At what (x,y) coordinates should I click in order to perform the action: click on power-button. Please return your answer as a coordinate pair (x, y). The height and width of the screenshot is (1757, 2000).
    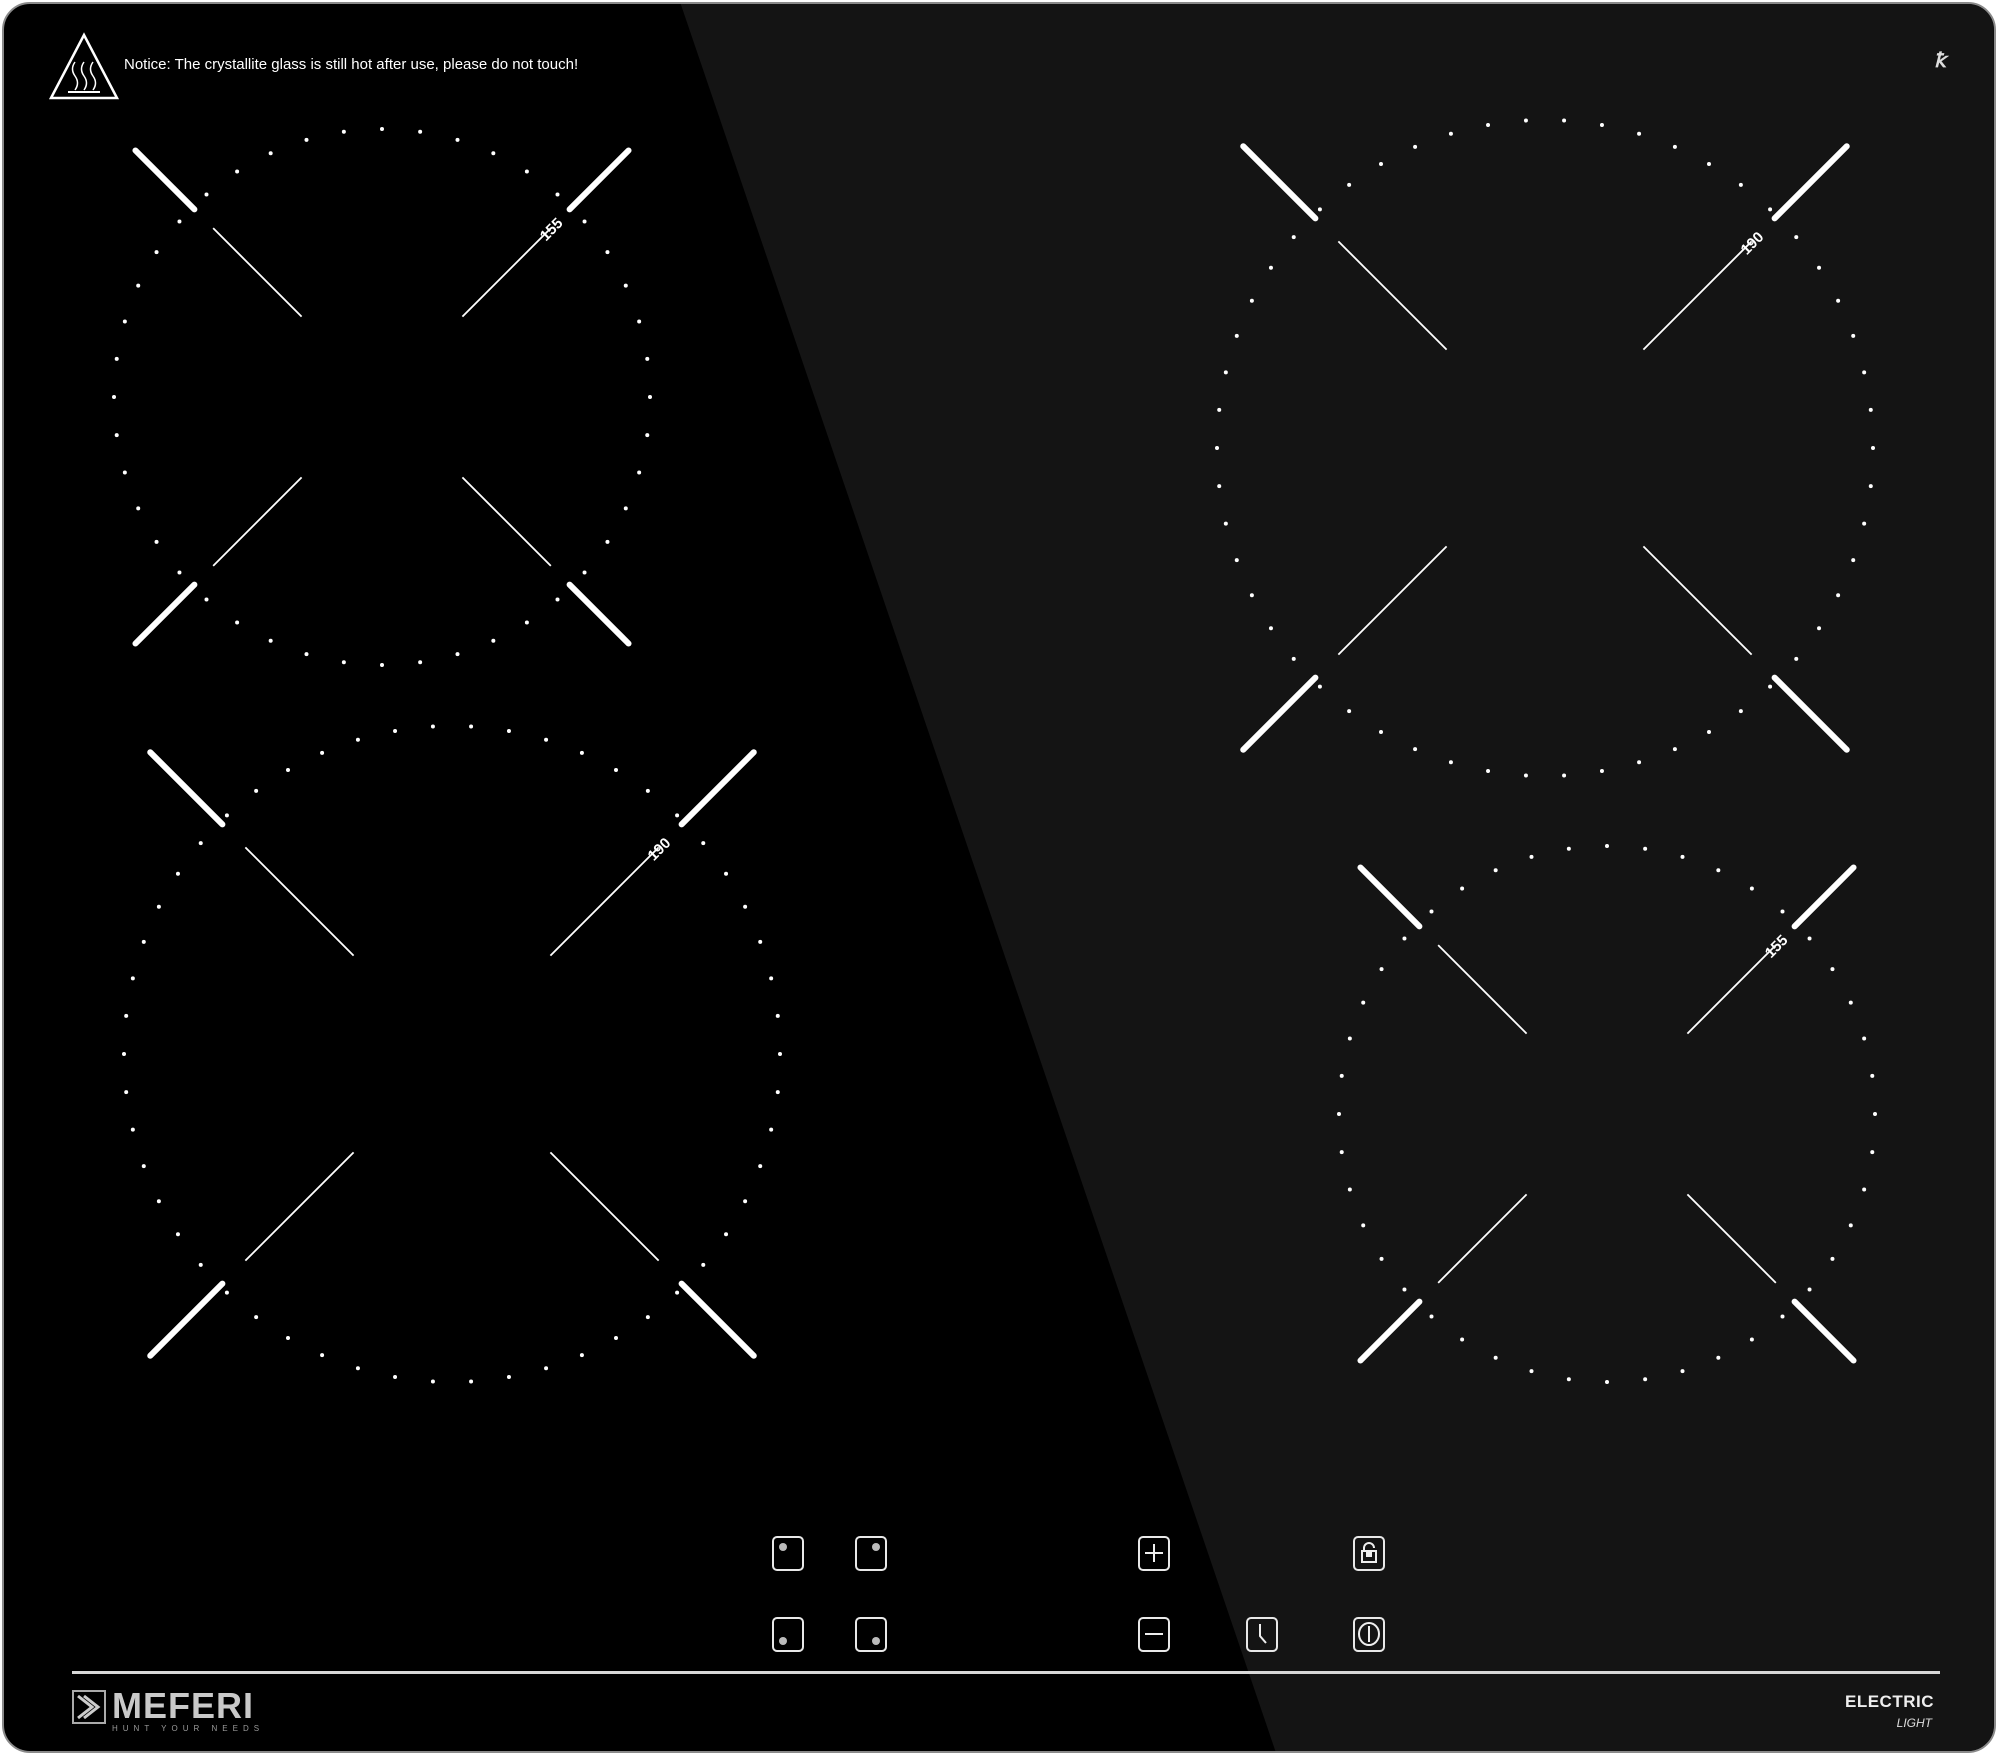
    Looking at the image, I should click on (1369, 1634).